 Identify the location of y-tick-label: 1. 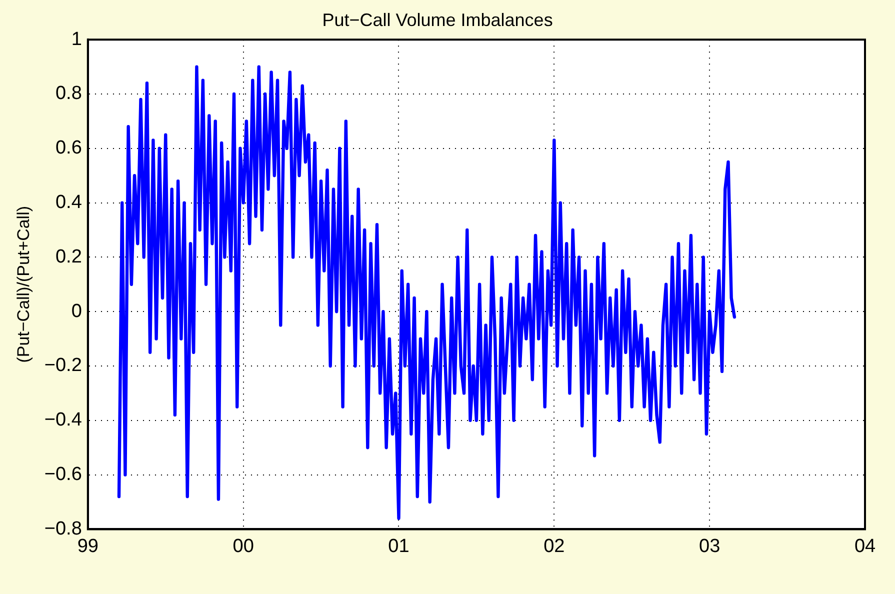
(76, 39).